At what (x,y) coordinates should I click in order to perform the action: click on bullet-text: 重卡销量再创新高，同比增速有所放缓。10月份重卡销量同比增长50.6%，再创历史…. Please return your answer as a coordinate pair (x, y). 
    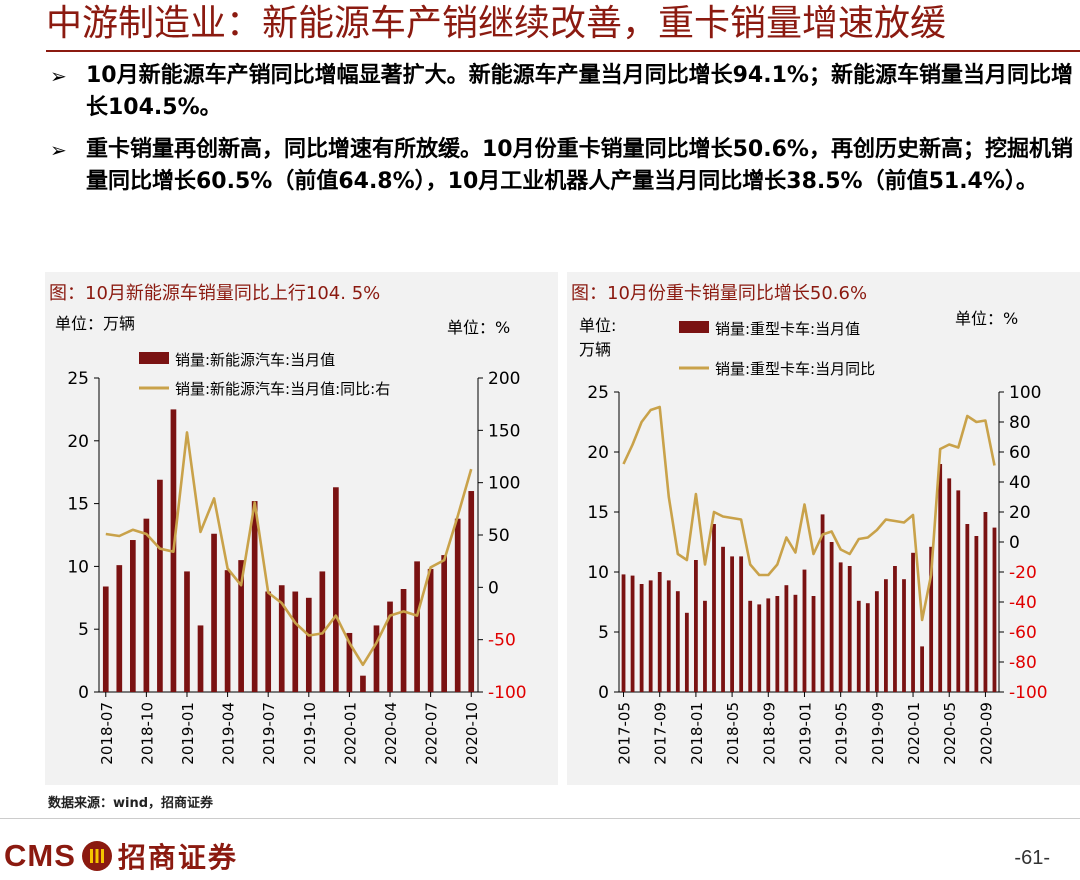
    Looking at the image, I should click on (579, 165).